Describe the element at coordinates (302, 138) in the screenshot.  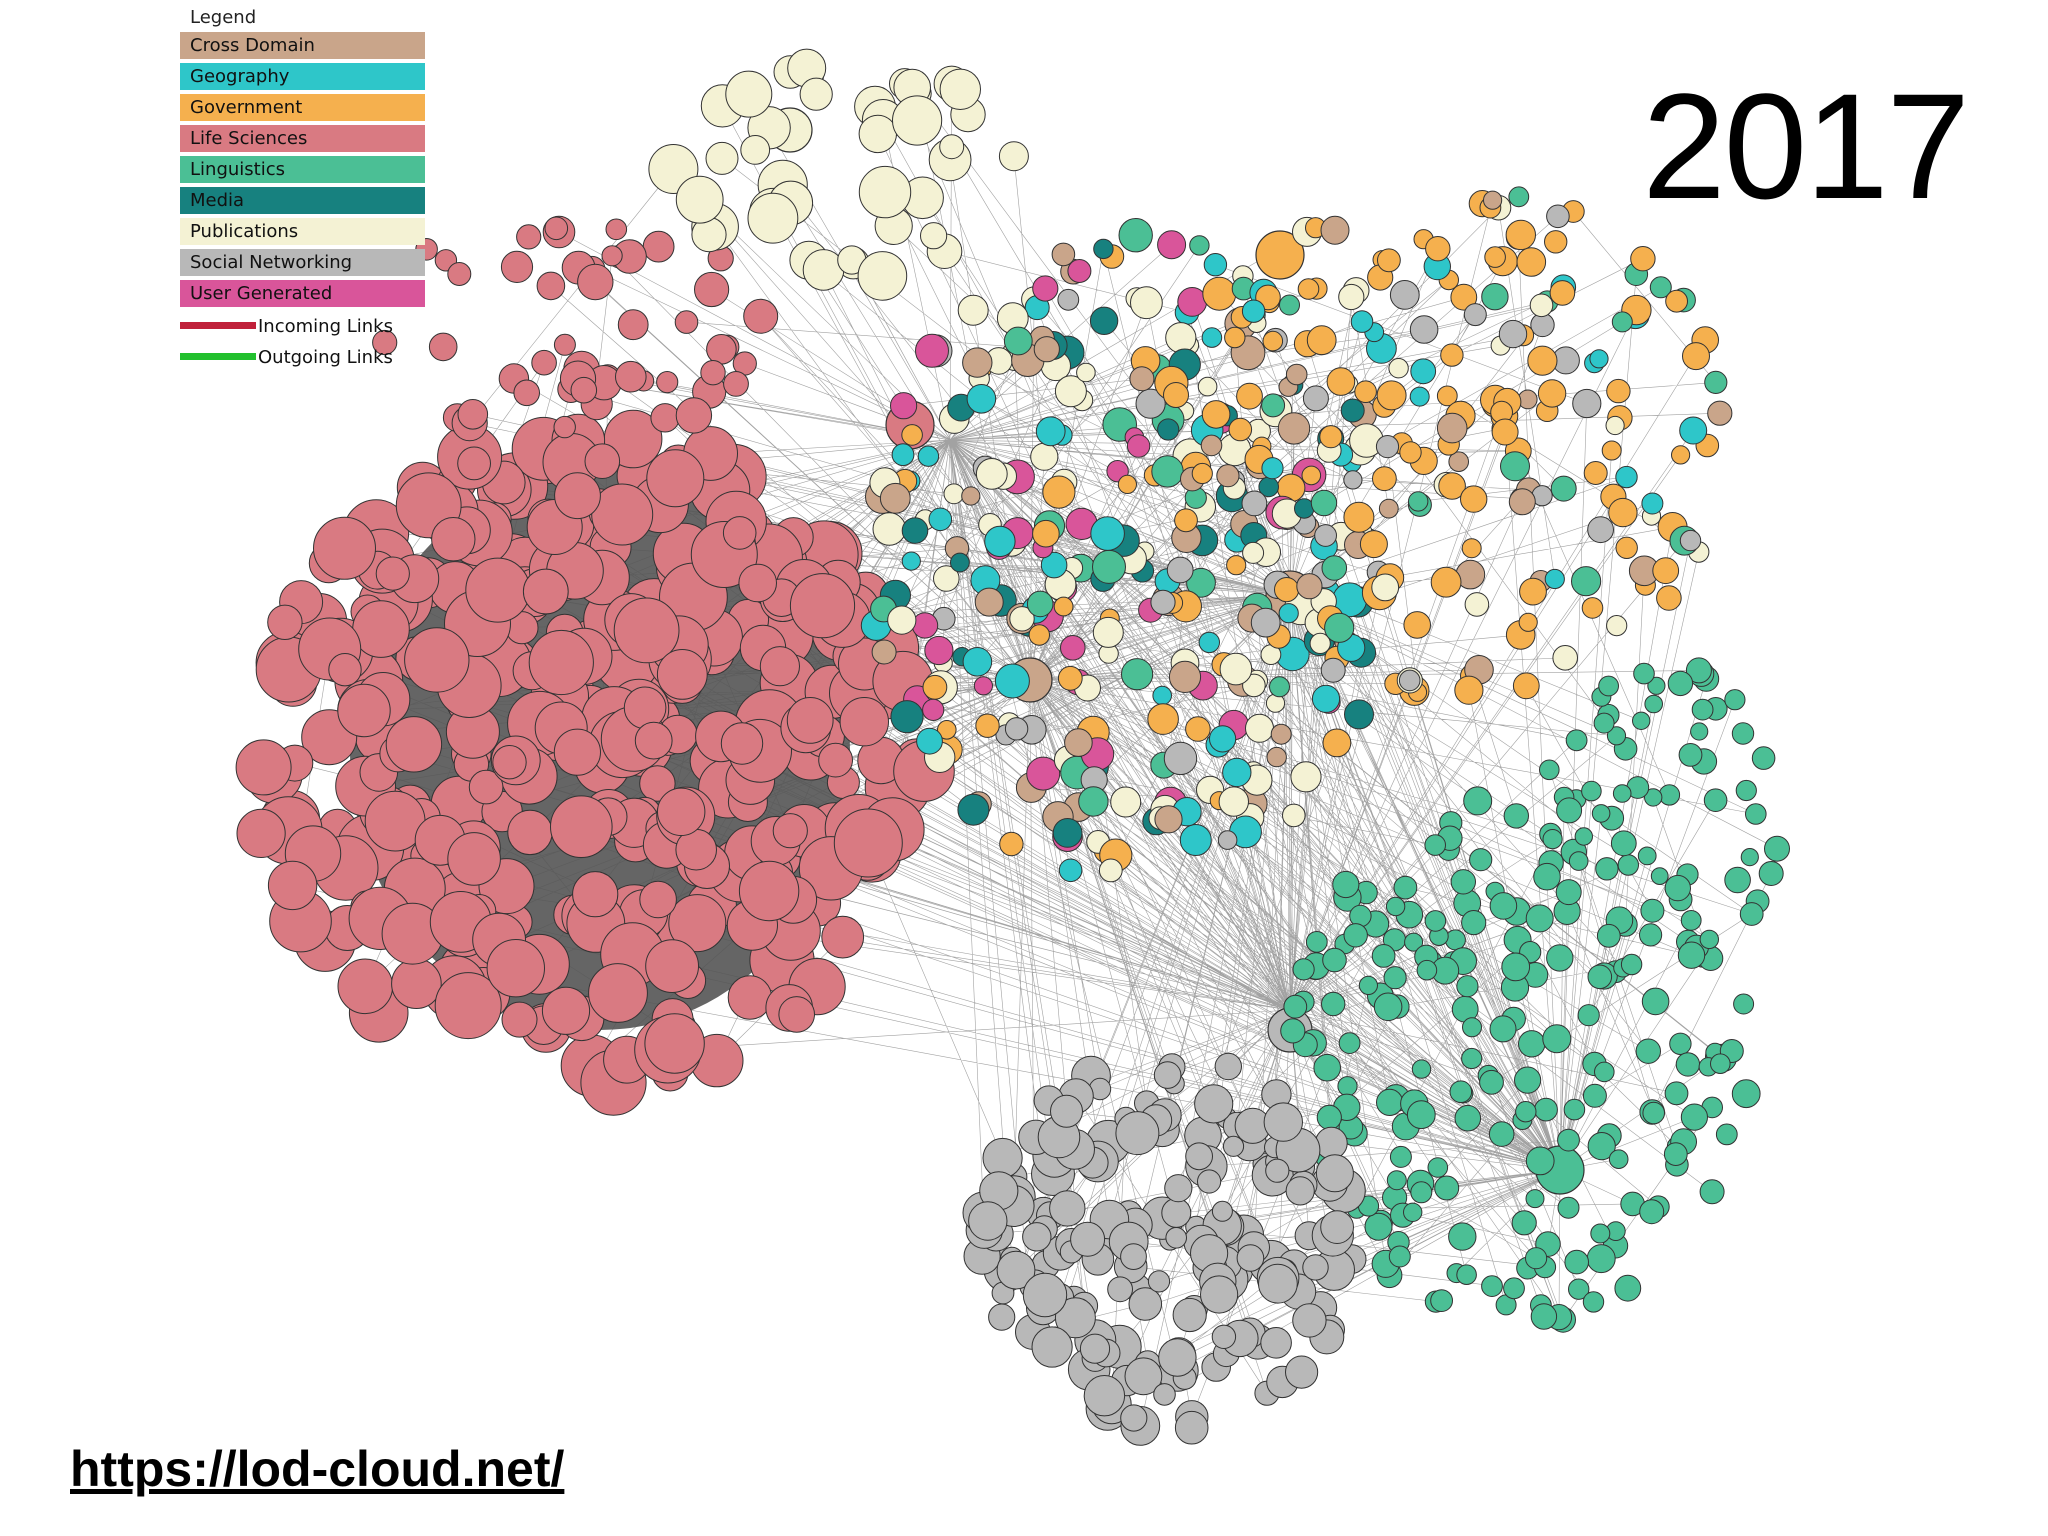
I see `legend-item-life-sciences: Life Sciences` at that location.